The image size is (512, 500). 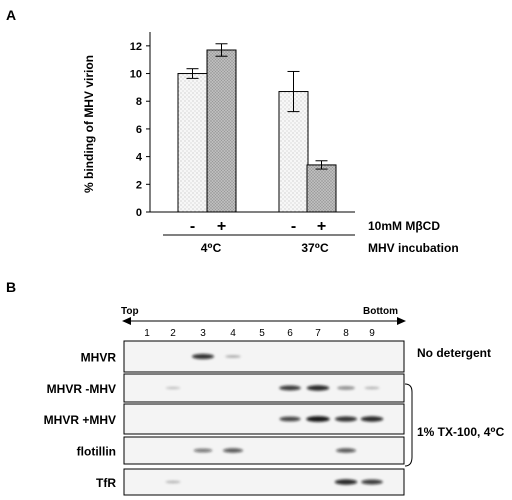 I want to click on y-tick-label: 10, so click(x=136, y=75).